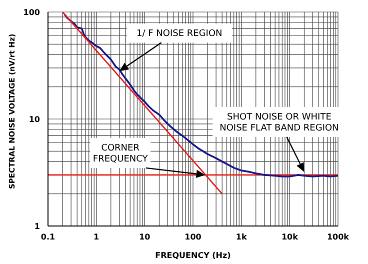  Describe the element at coordinates (179, 34) in the screenshot. I see `annotation: 1/ F NOISE REGION` at that location.